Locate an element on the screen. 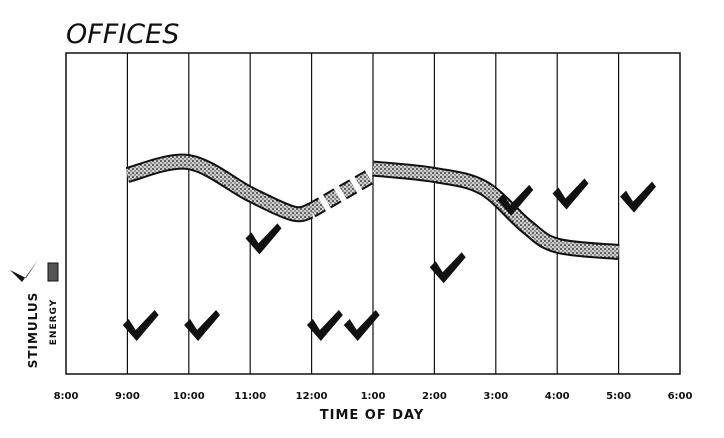 Image resolution: width=724 pixels, height=438 pixels. x-tick-label: 3:00 is located at coordinates (495, 396).